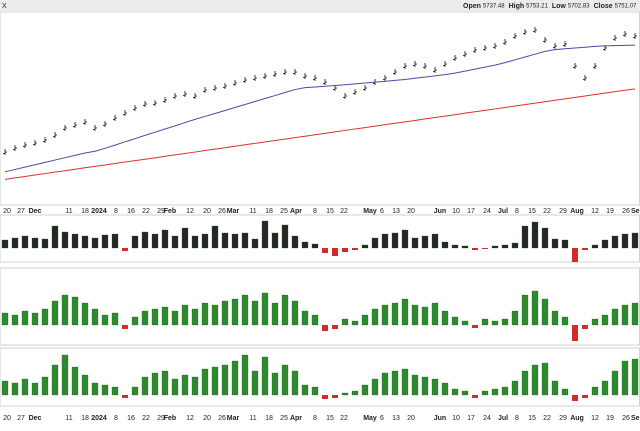 This screenshot has height=431, width=640. What do you see at coordinates (68, 211) in the screenshot?
I see `date-label: 11` at bounding box center [68, 211].